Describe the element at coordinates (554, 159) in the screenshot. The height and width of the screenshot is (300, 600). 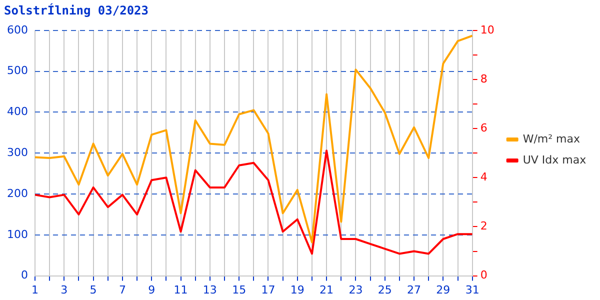
I see `legend-label: UV Idx max` at that location.